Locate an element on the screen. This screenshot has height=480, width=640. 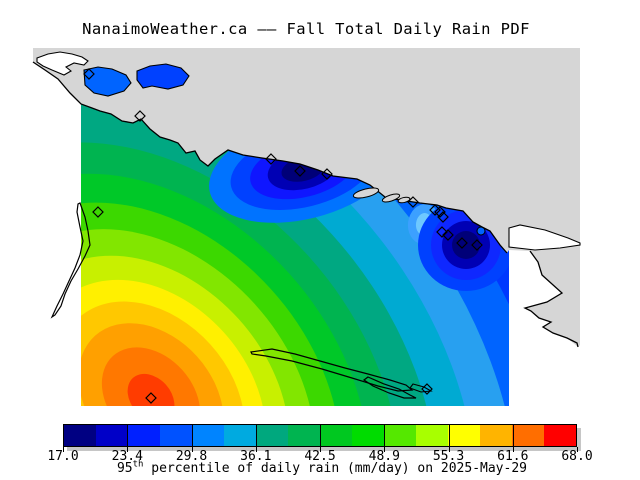
island-appendage-outline is located at coordinates (389, 387).